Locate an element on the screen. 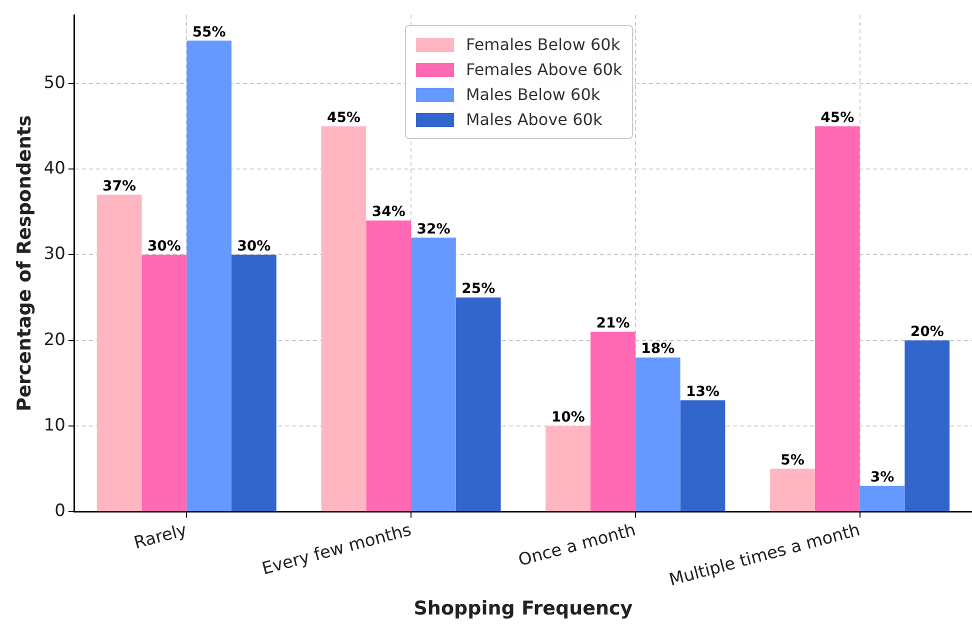  data-label: 13% is located at coordinates (703, 392).